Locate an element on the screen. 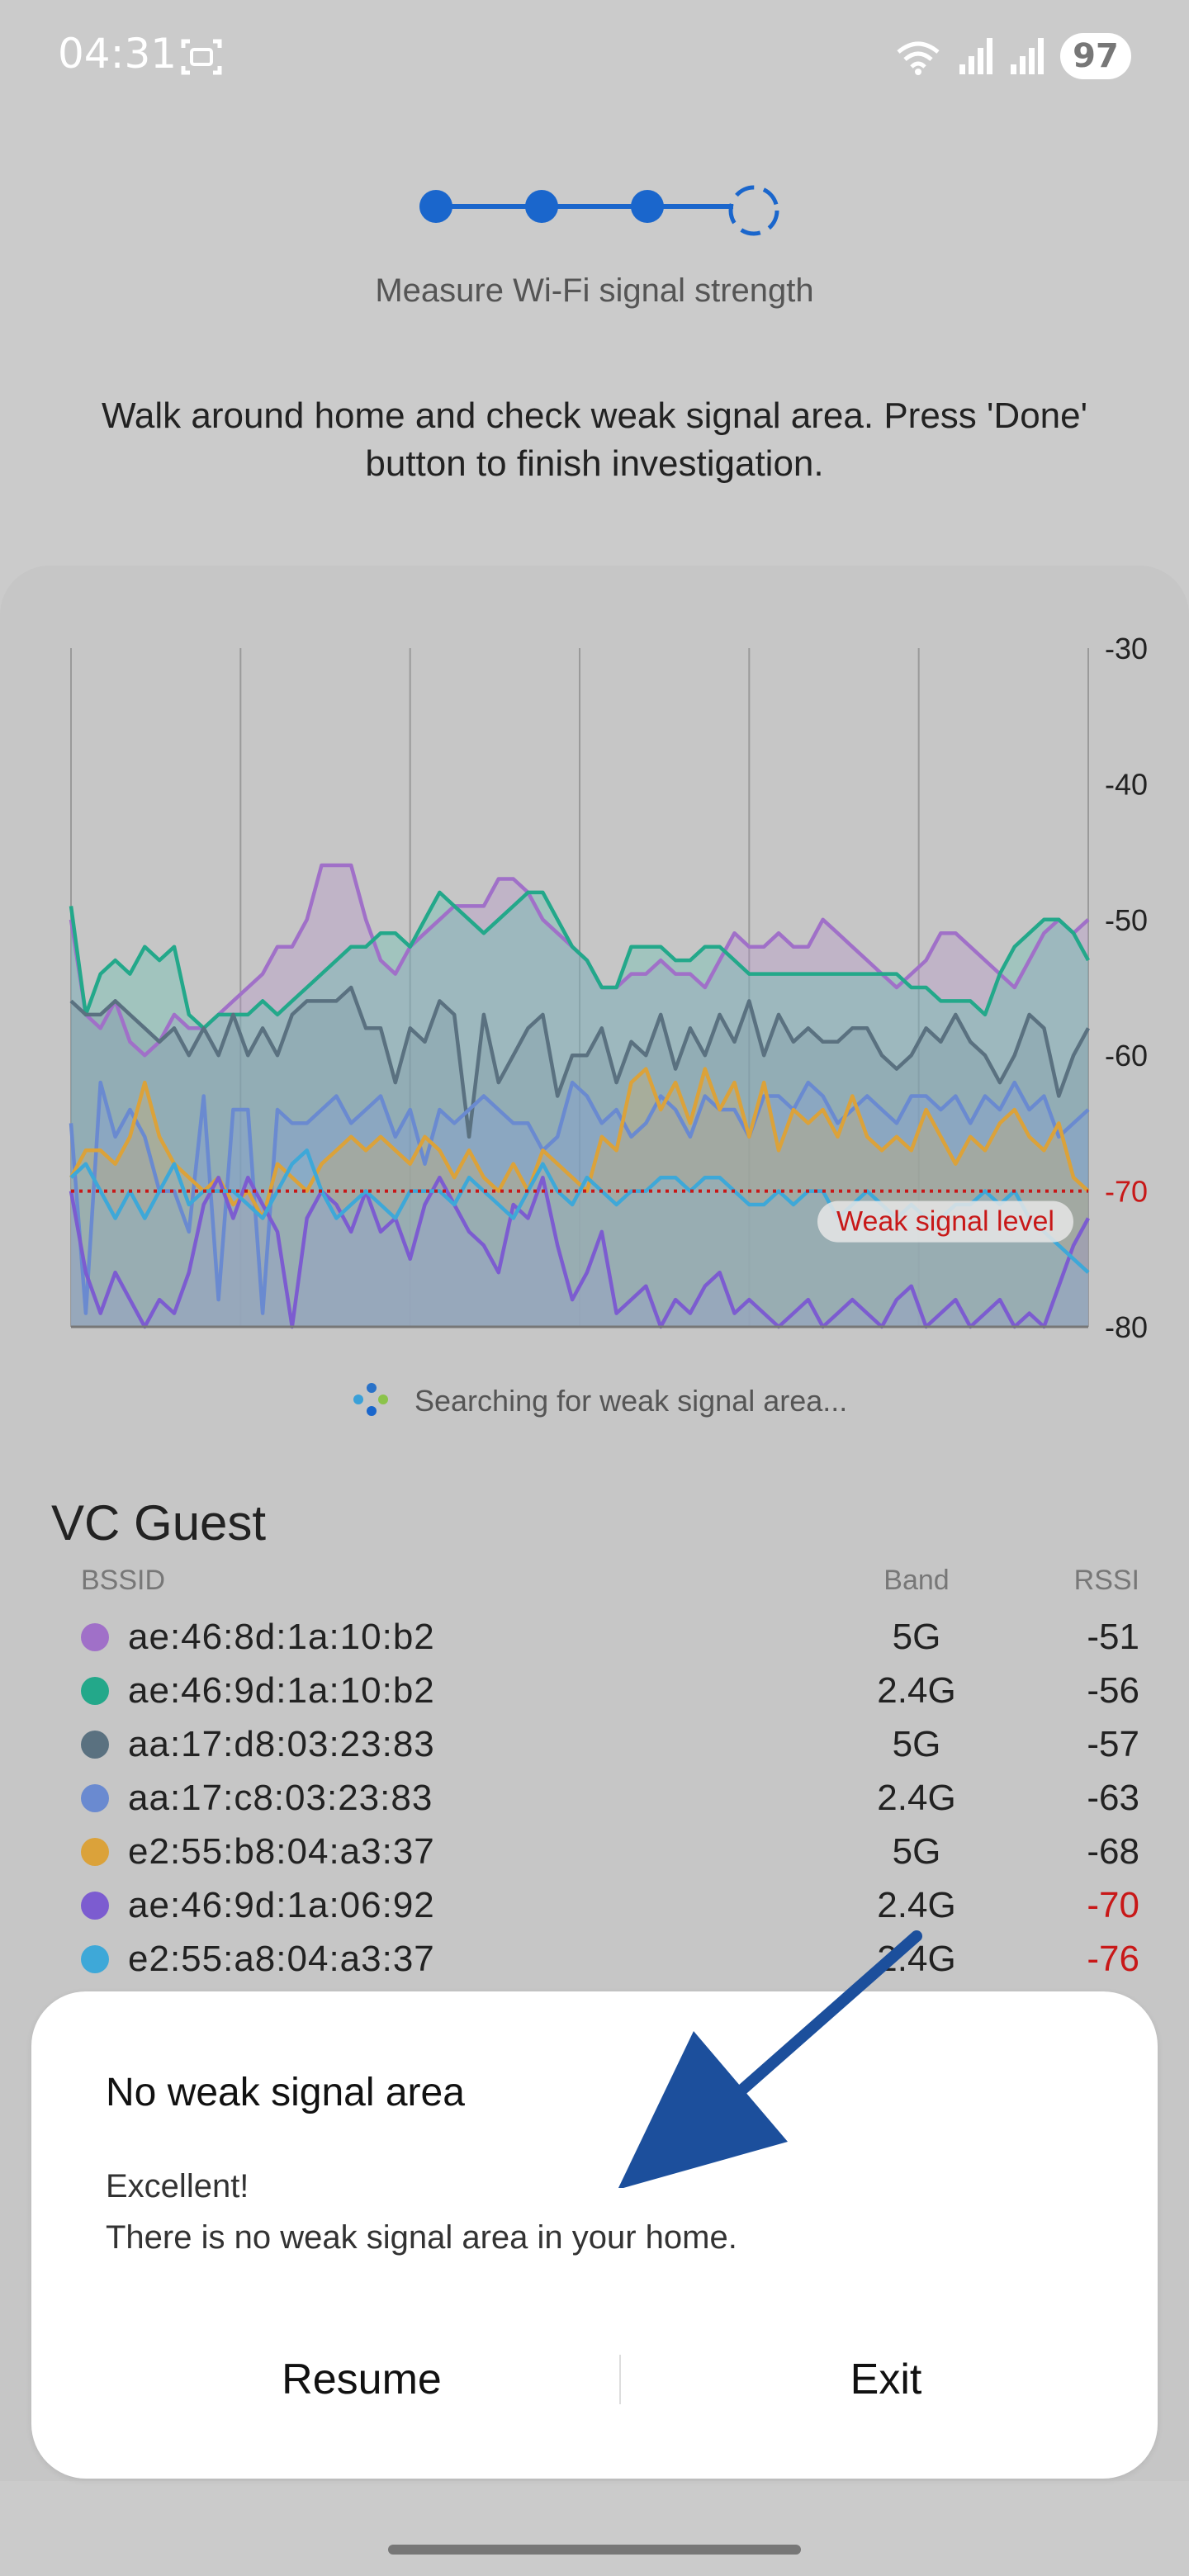 The height and width of the screenshot is (2576, 1189). bssid-value: aa:17:c8:03:23:83 is located at coordinates (280, 1798).